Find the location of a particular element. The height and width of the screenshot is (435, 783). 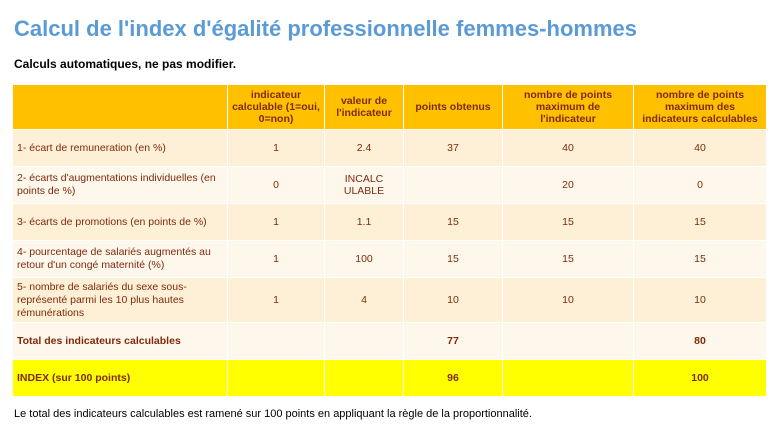

index-max: 100 is located at coordinates (700, 378).